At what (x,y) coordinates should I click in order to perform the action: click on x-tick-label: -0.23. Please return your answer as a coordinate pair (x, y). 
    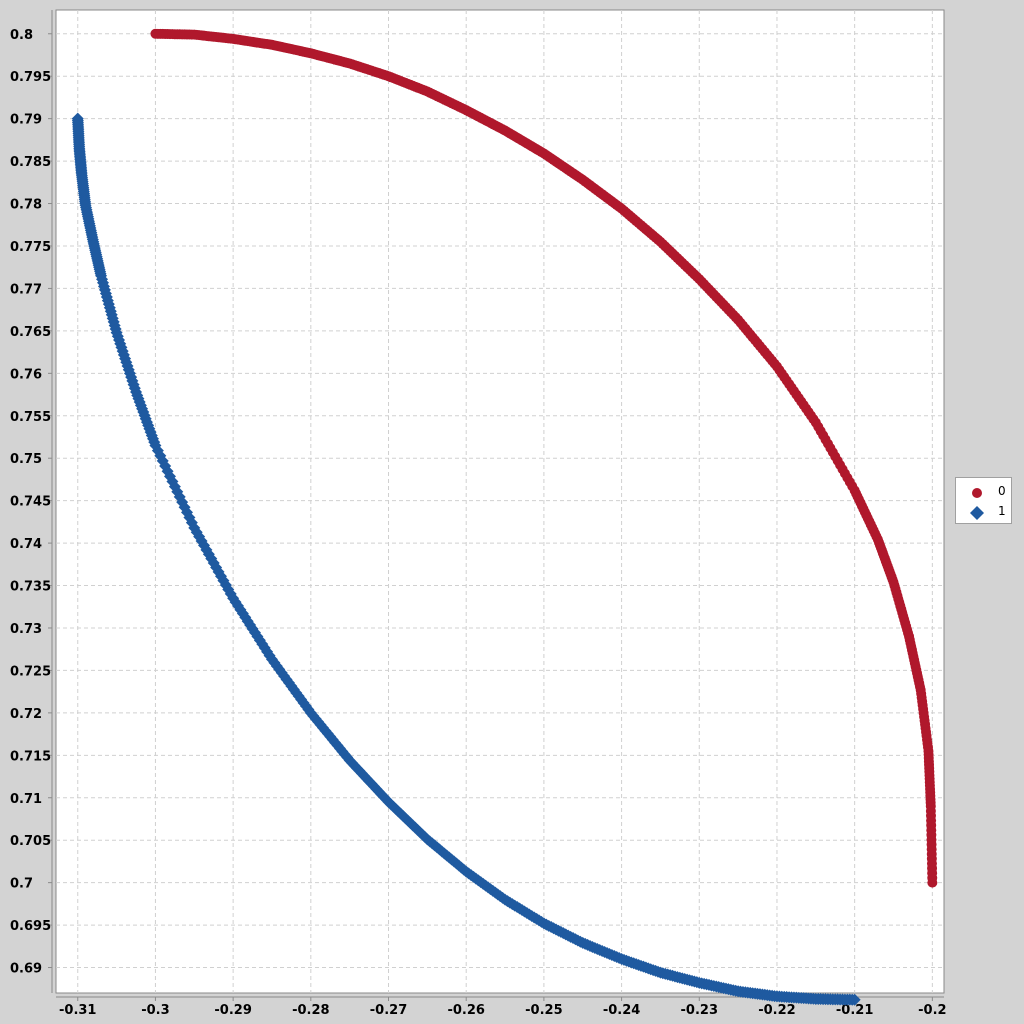
    Looking at the image, I should click on (699, 1010).